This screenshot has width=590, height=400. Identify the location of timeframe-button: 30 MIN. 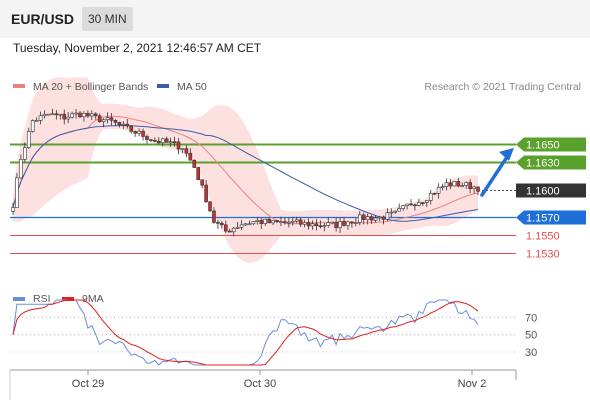
(107, 19).